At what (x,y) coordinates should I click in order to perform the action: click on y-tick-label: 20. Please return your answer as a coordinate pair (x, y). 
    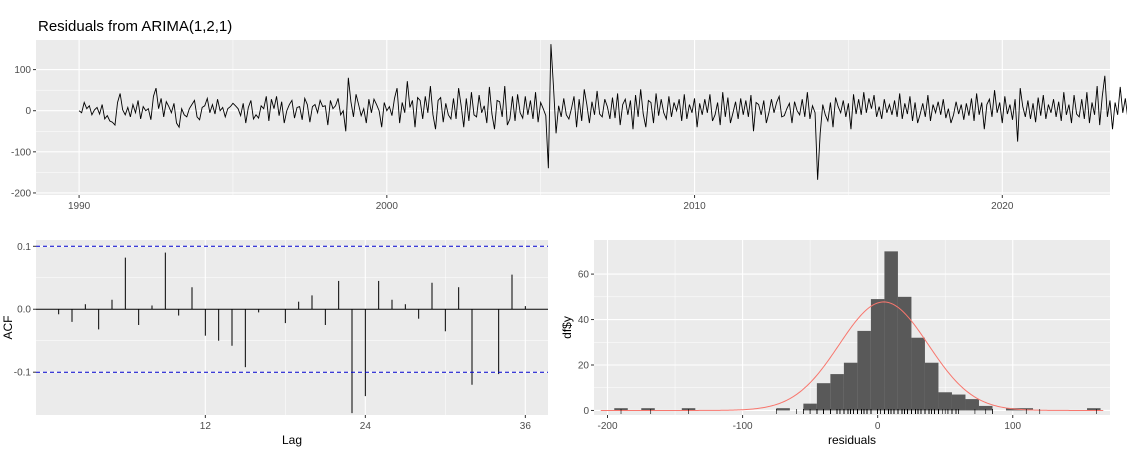
    Looking at the image, I should click on (584, 366).